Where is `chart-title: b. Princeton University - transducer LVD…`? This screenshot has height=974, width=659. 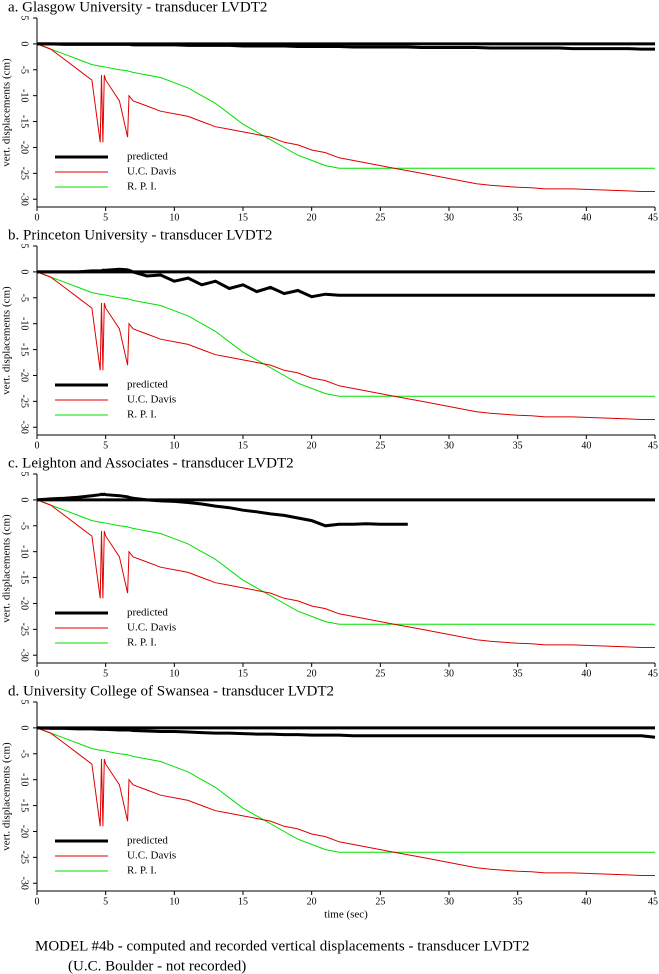 chart-title: b. Princeton University - transducer LVD… is located at coordinates (140, 235).